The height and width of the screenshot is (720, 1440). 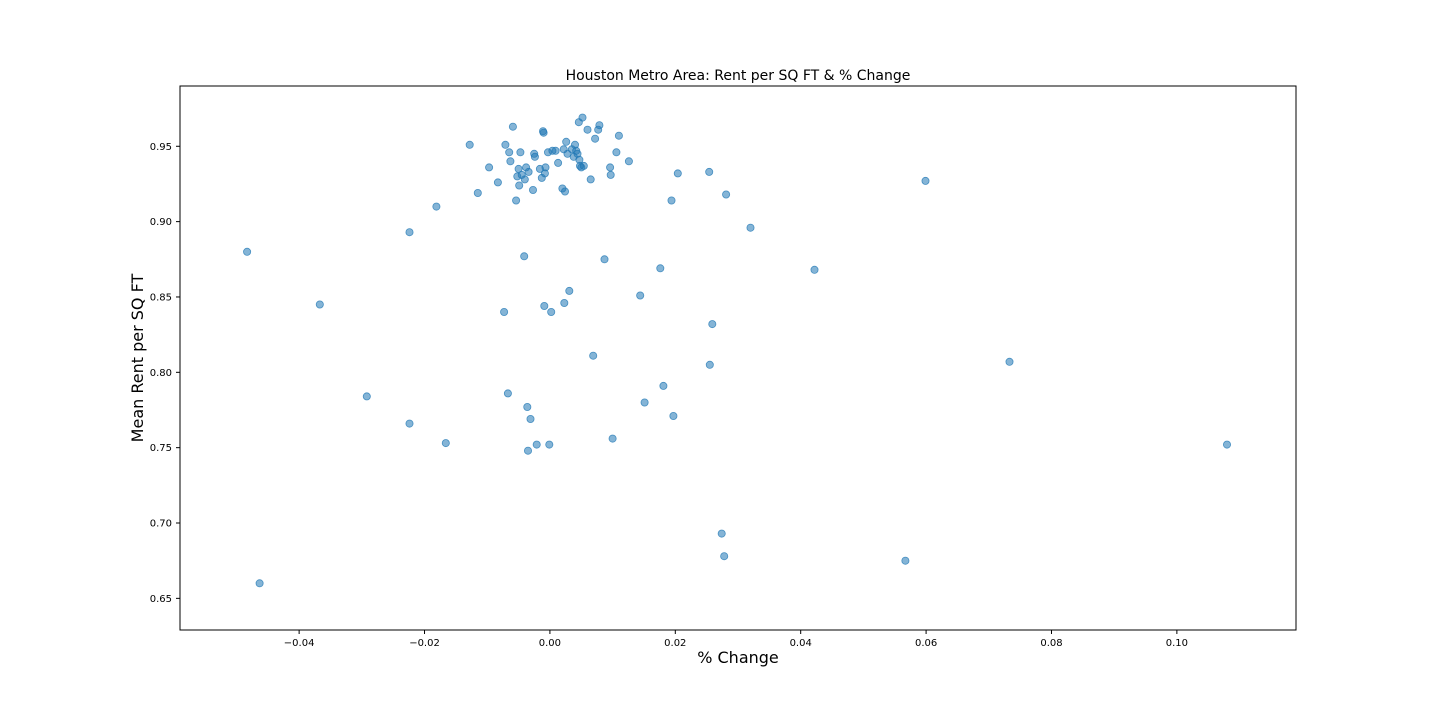 What do you see at coordinates (738, 657) in the screenshot?
I see `x-axis-title: % Change` at bounding box center [738, 657].